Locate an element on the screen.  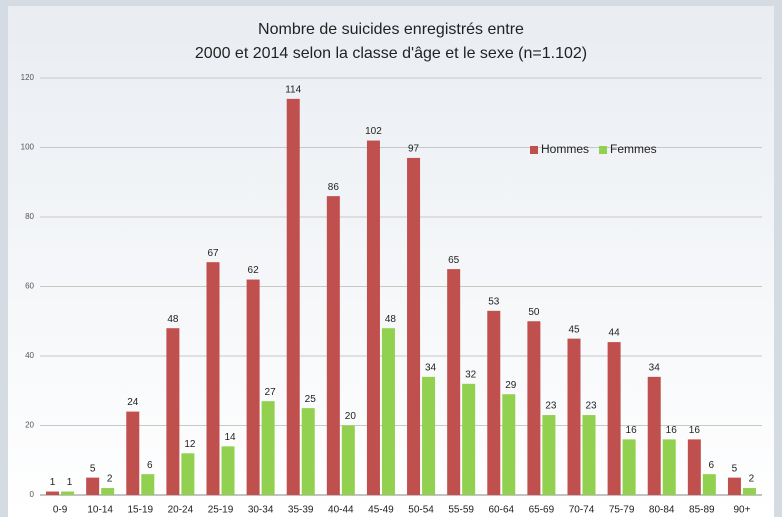
x-tick-label: 0-9 is located at coordinates (60, 510).